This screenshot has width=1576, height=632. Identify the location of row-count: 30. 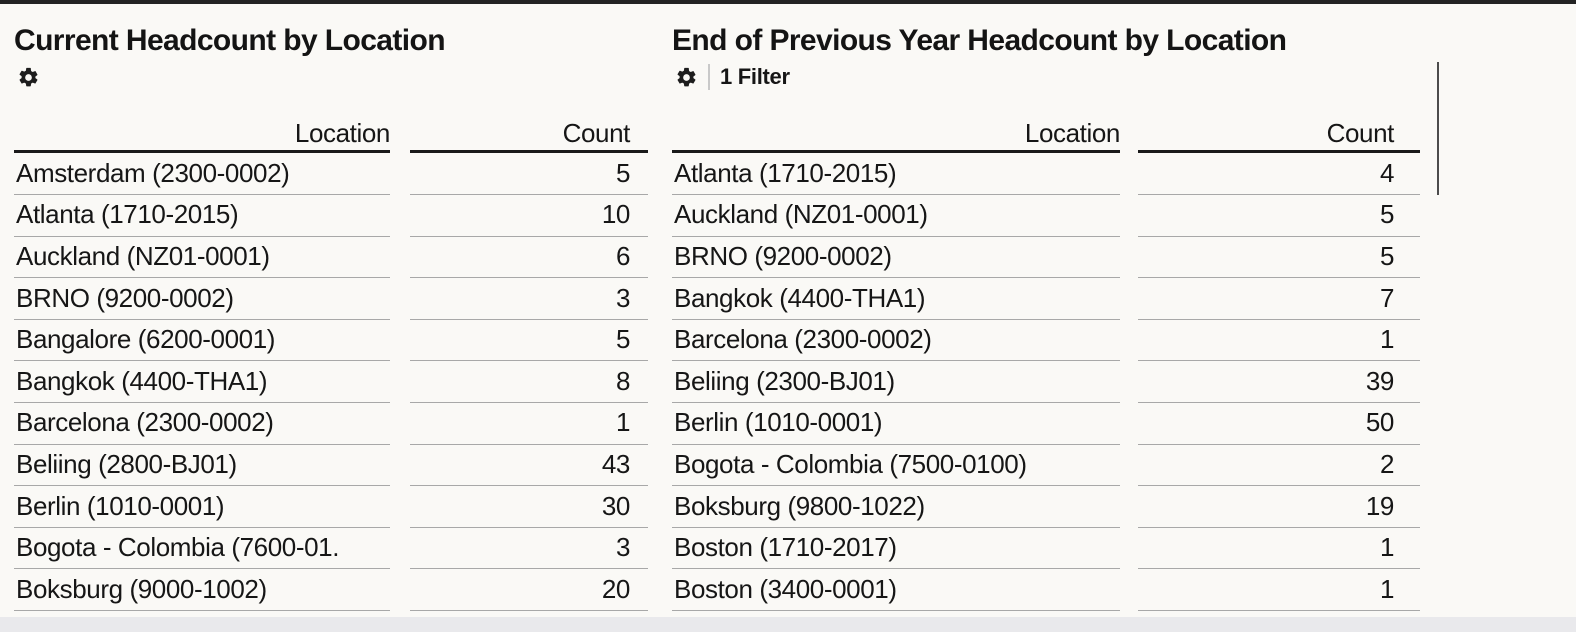
(529, 506).